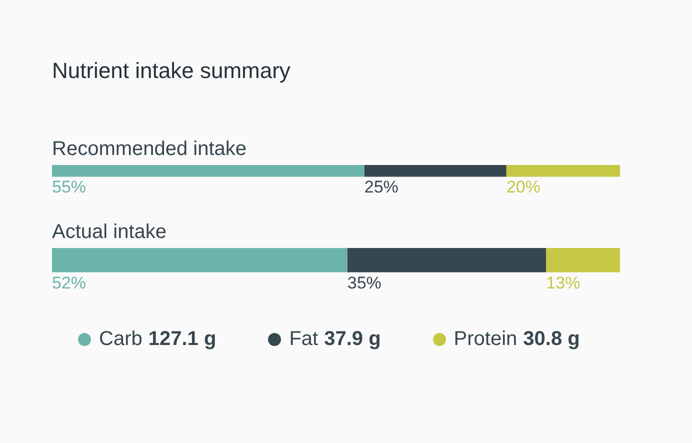 This screenshot has width=692, height=443. Describe the element at coordinates (182, 339) in the screenshot. I see `text: 127.1 g` at that location.